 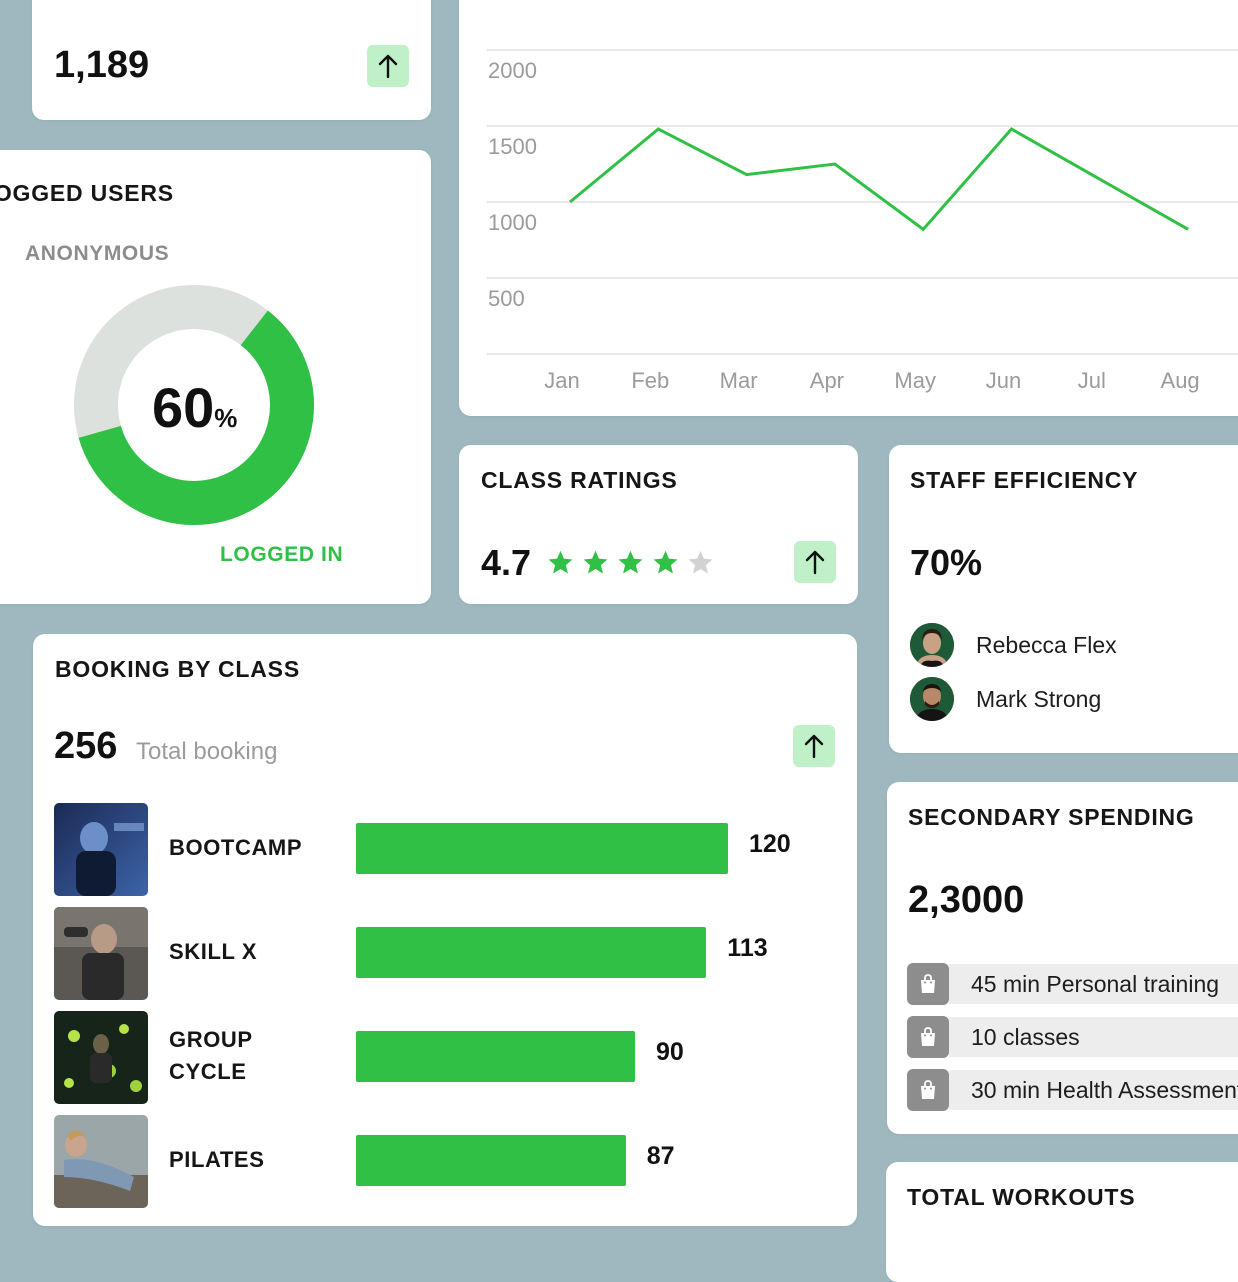 I want to click on booking-class-label: GROUP CYCLE, so click(x=211, y=1056).